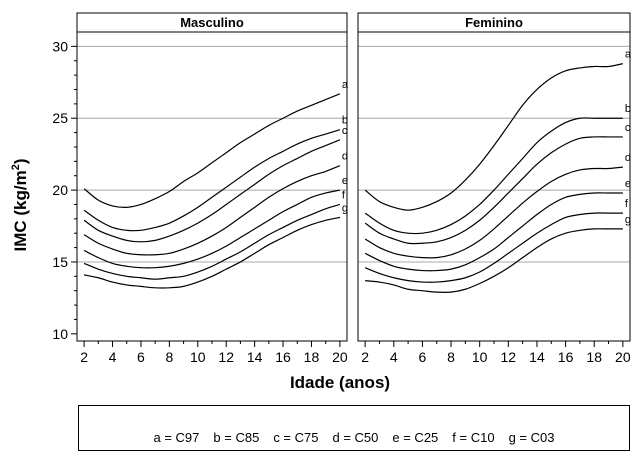 Image resolution: width=633 pixels, height=453 pixels. What do you see at coordinates (60, 46) in the screenshot?
I see `y-tick-label: 30` at bounding box center [60, 46].